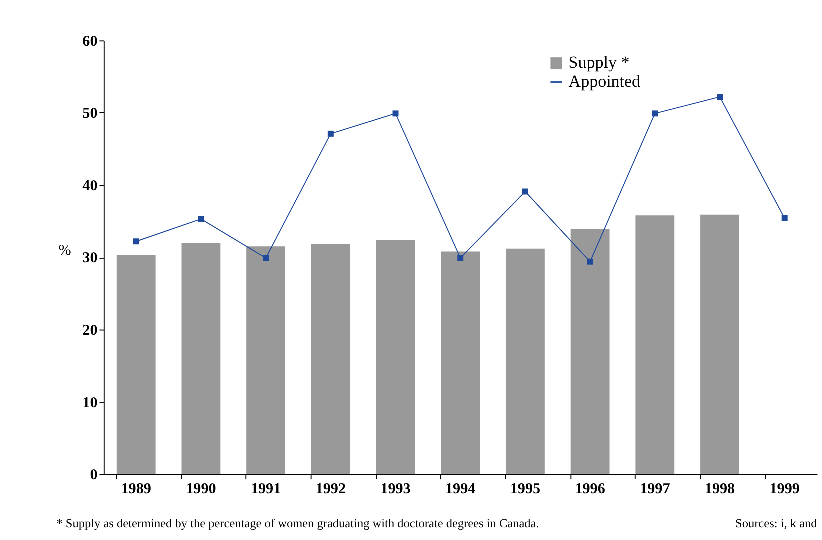 The width and height of the screenshot is (822, 540). I want to click on y-tick-label: 40, so click(90, 186).